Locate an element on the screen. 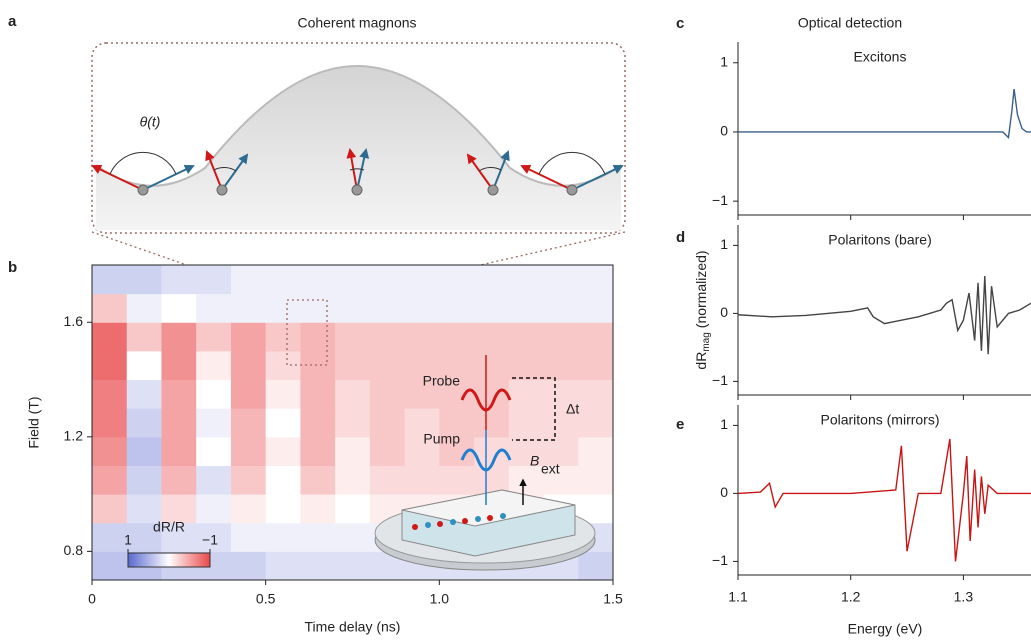  y-axis-label-part: dR is located at coordinates (701, 361).